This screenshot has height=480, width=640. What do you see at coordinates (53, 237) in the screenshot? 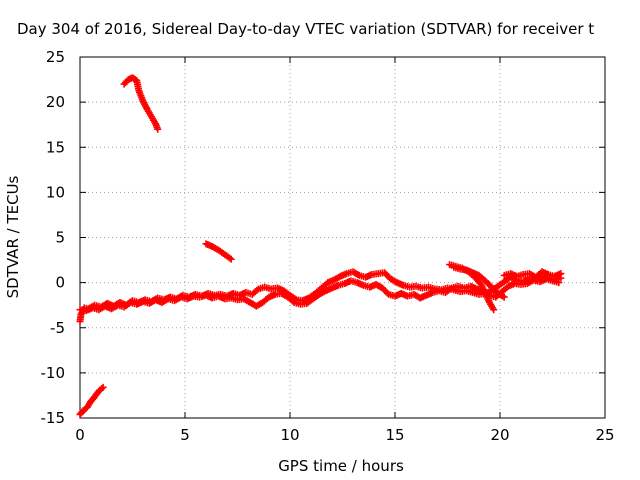
I see `y-tick-labels: -15 -10 -5 0 5 10 15 20 25` at bounding box center [53, 237].